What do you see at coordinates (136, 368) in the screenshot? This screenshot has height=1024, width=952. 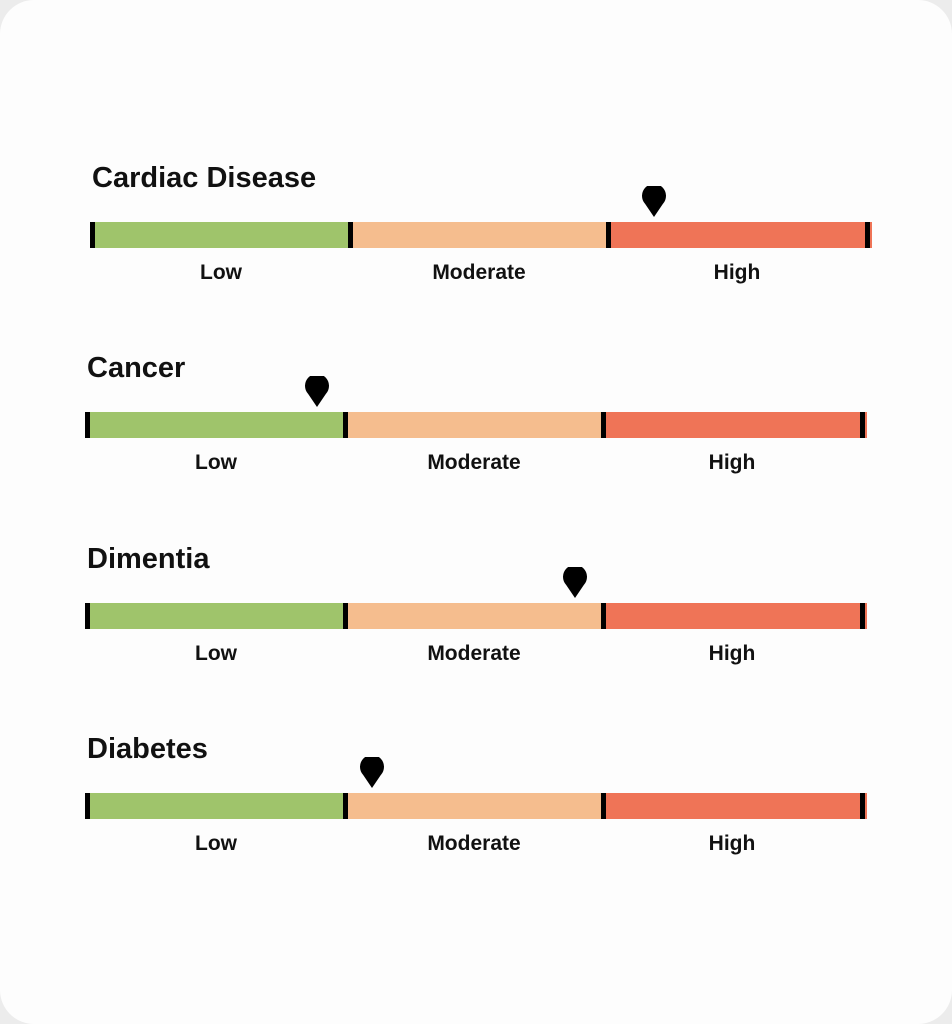 I see `meter-title: Cancer` at bounding box center [136, 368].